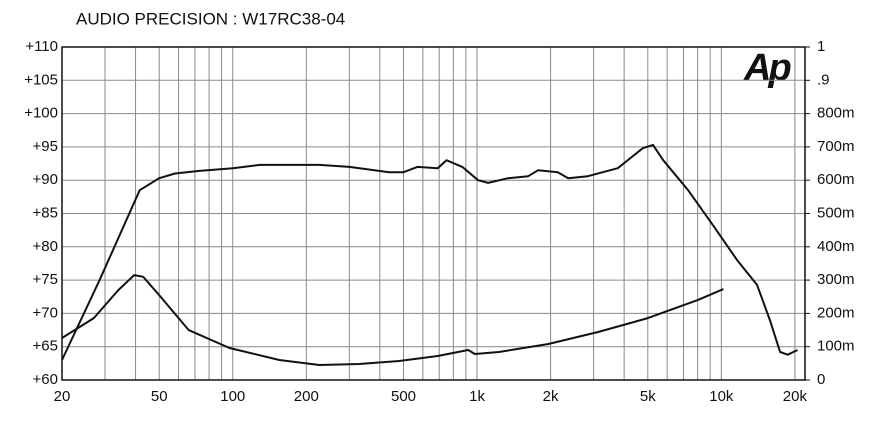  What do you see at coordinates (210, 18) in the screenshot?
I see `chart-title: AUDIO PRECISION : W17RC38-04` at bounding box center [210, 18].